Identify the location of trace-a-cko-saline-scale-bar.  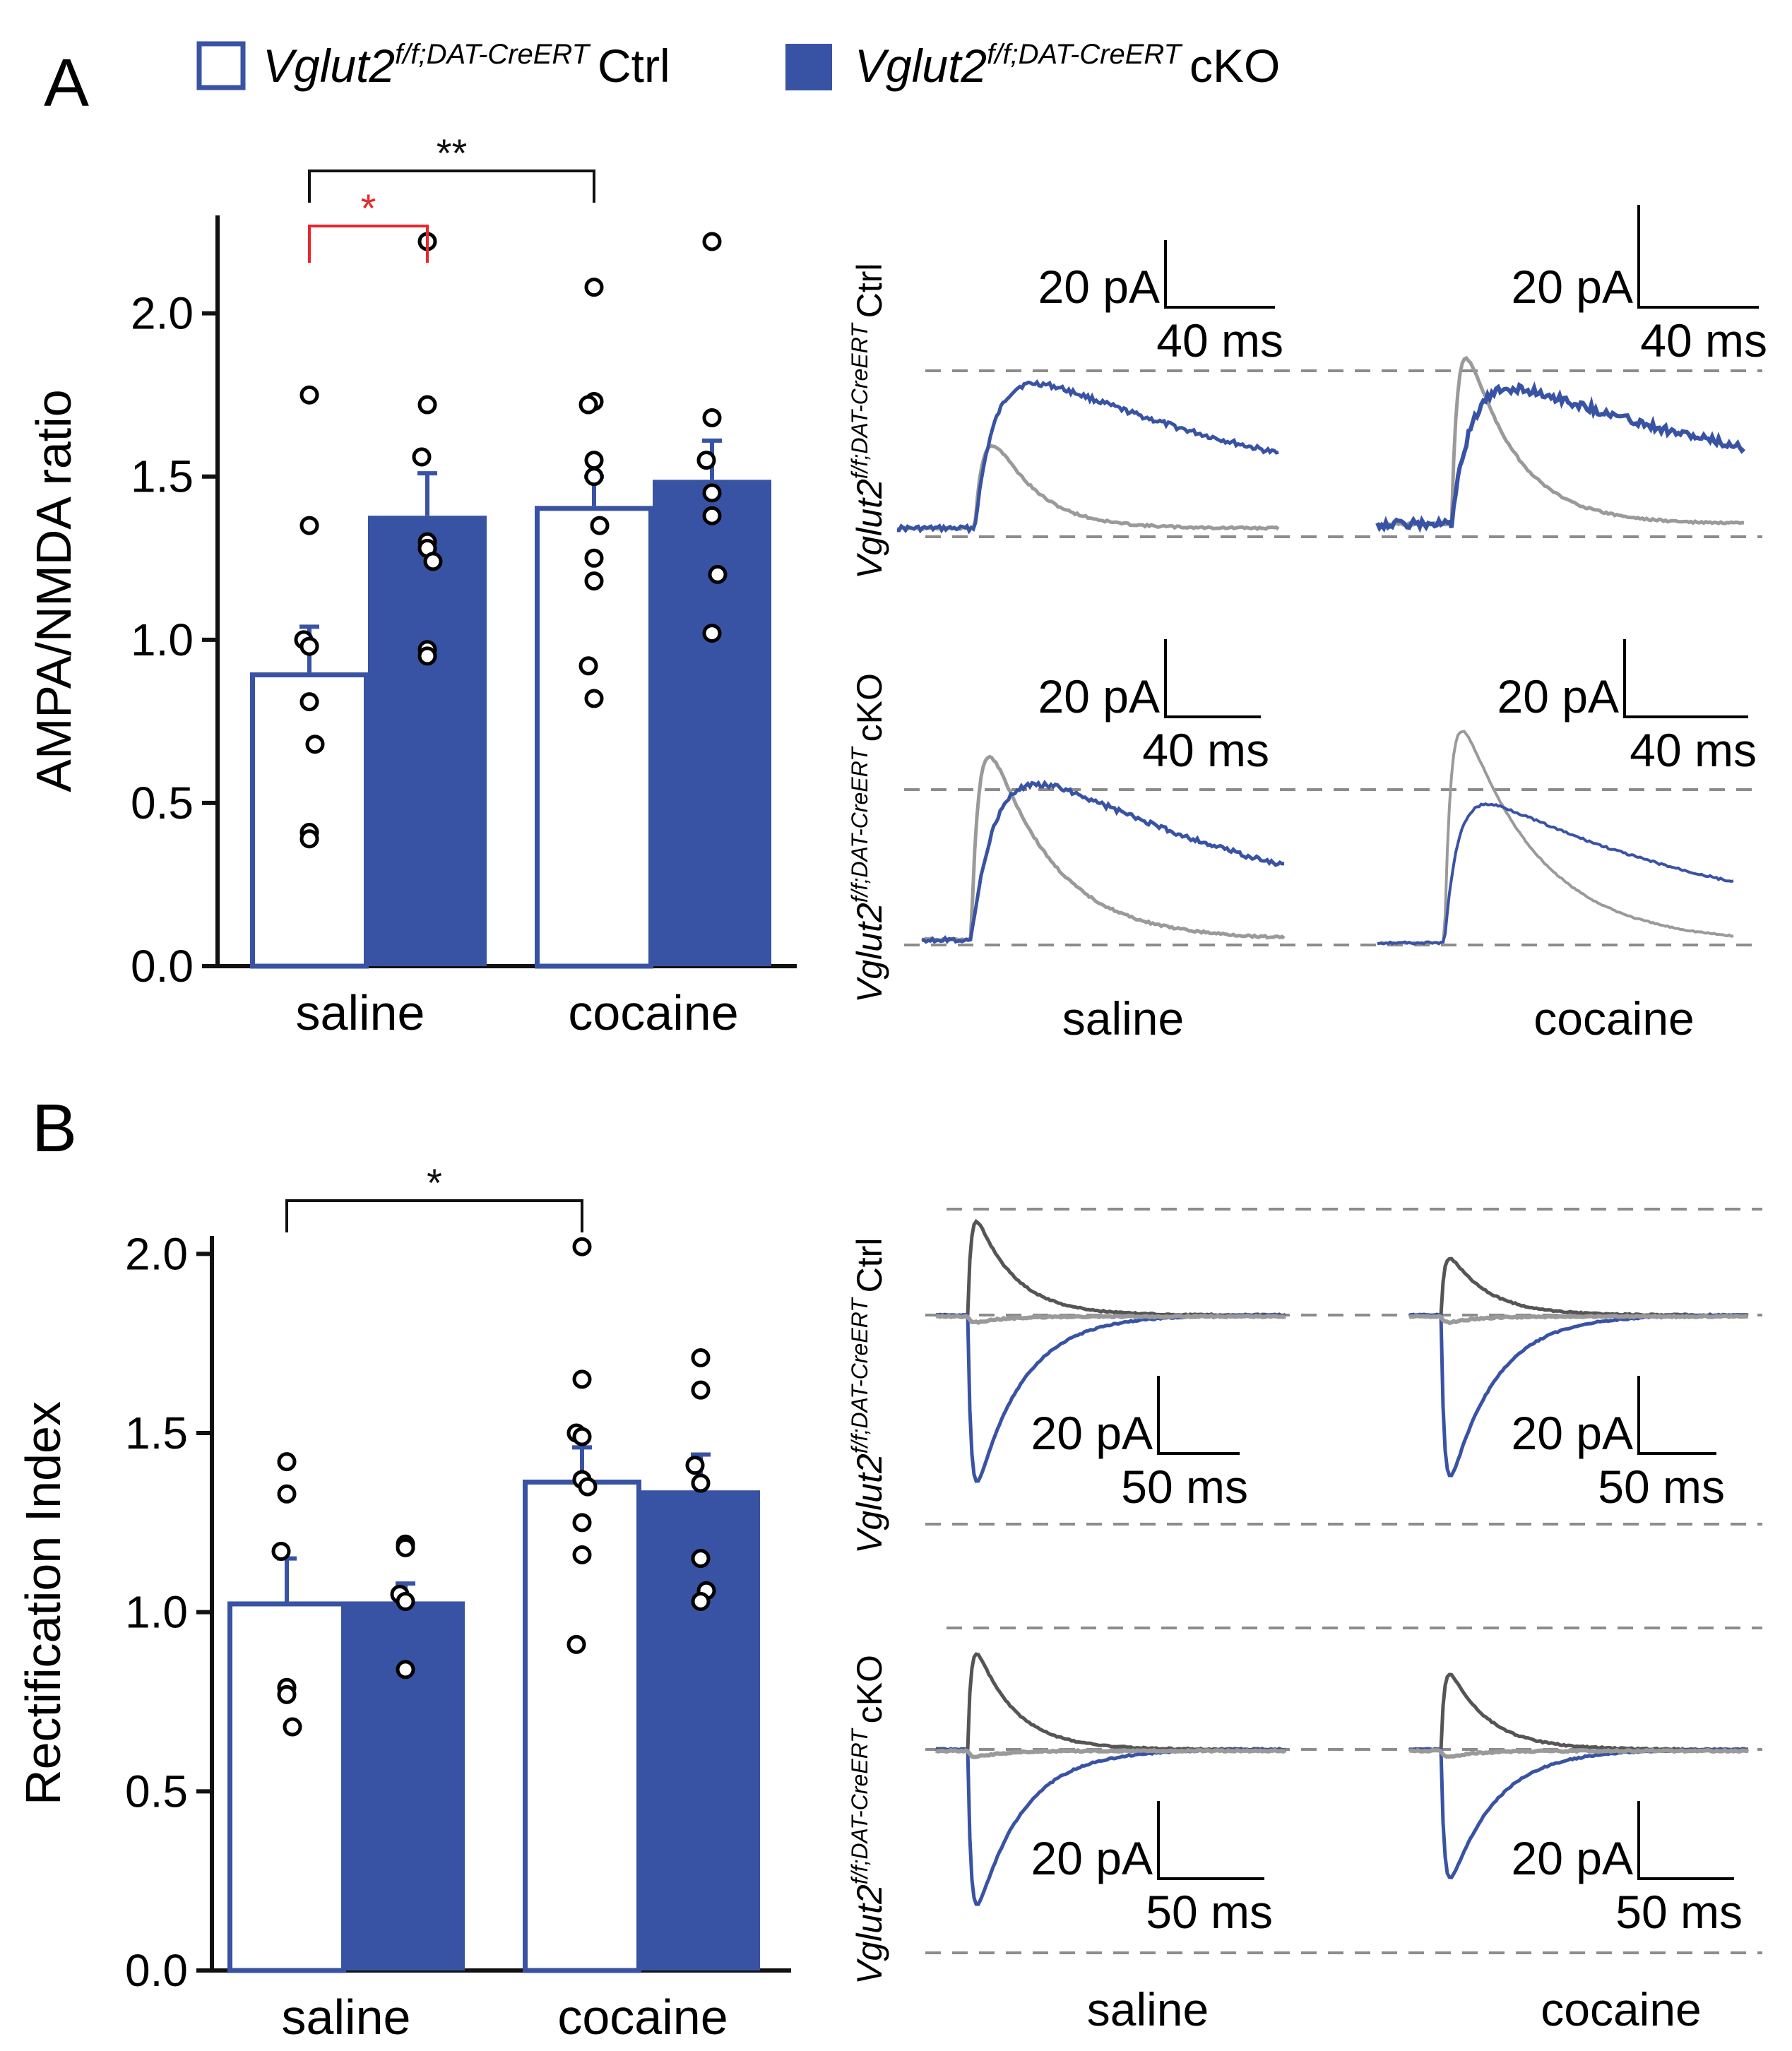
(1213, 678).